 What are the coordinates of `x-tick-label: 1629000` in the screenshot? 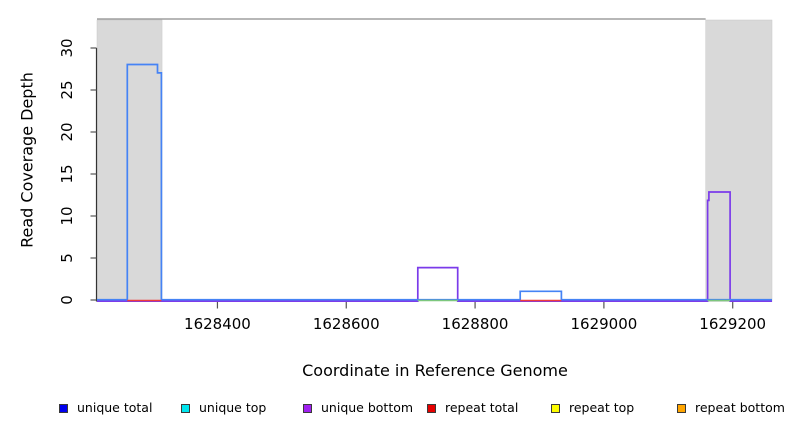 It's located at (604, 324).